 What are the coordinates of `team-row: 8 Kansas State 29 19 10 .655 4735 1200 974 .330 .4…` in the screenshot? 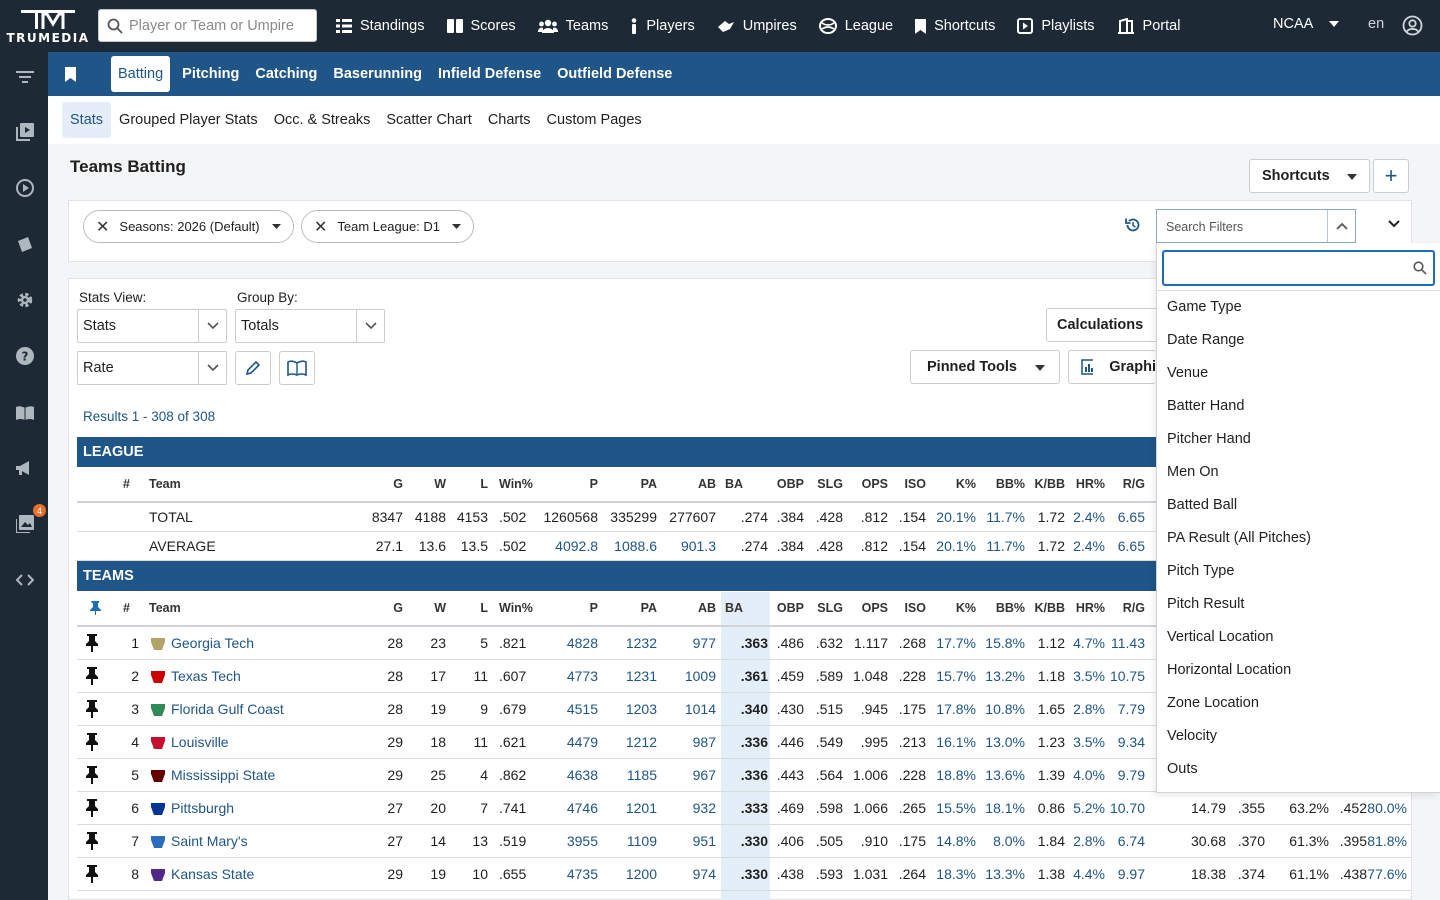 It's located at (744, 874).